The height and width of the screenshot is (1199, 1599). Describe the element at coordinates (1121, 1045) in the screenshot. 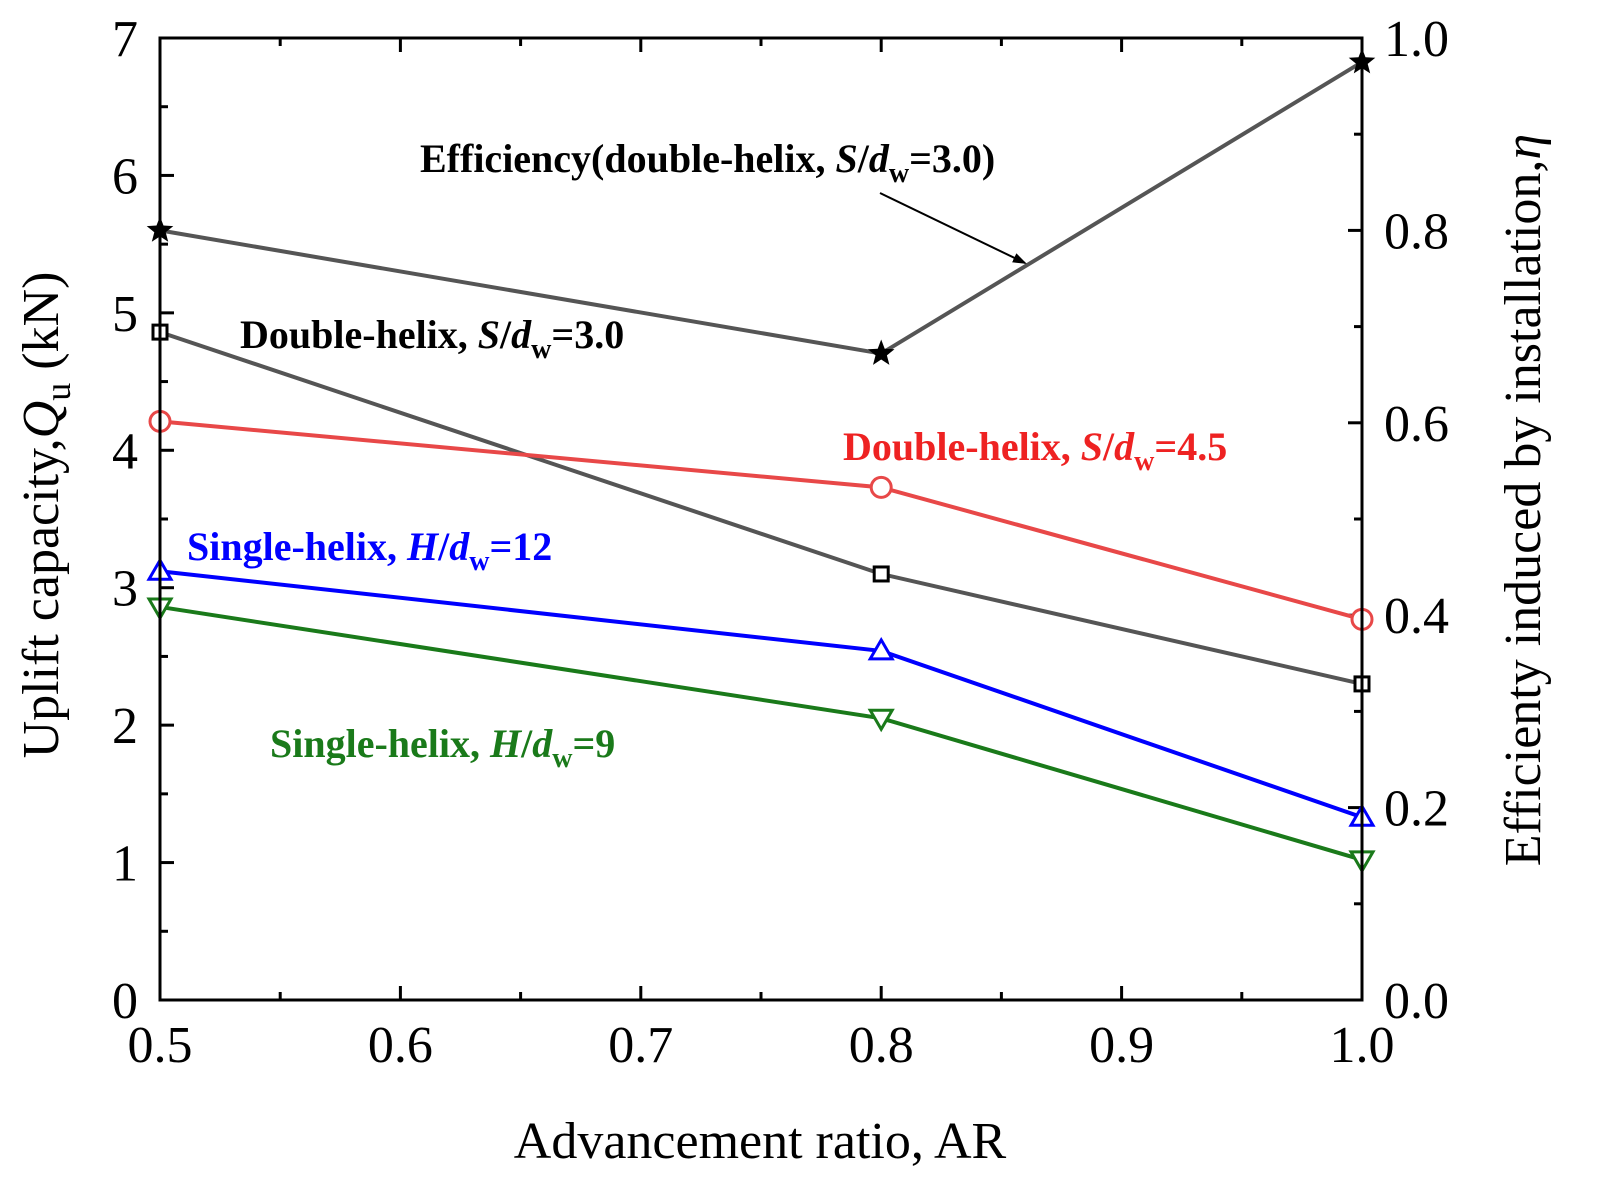

I see `x-tick-label: 0.9` at that location.